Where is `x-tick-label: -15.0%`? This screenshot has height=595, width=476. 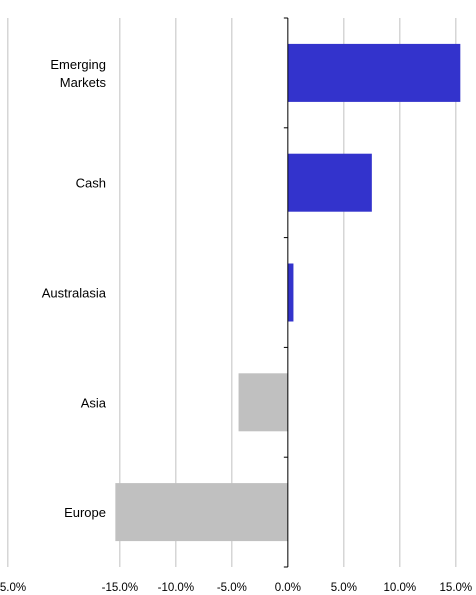 x-tick-label: -15.0% is located at coordinates (120, 588).